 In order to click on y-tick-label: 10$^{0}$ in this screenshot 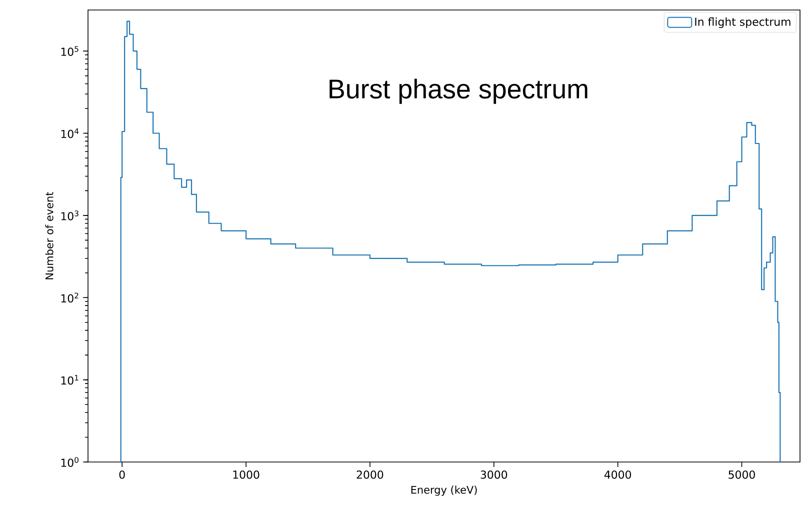, I will do `click(69, 462)`.